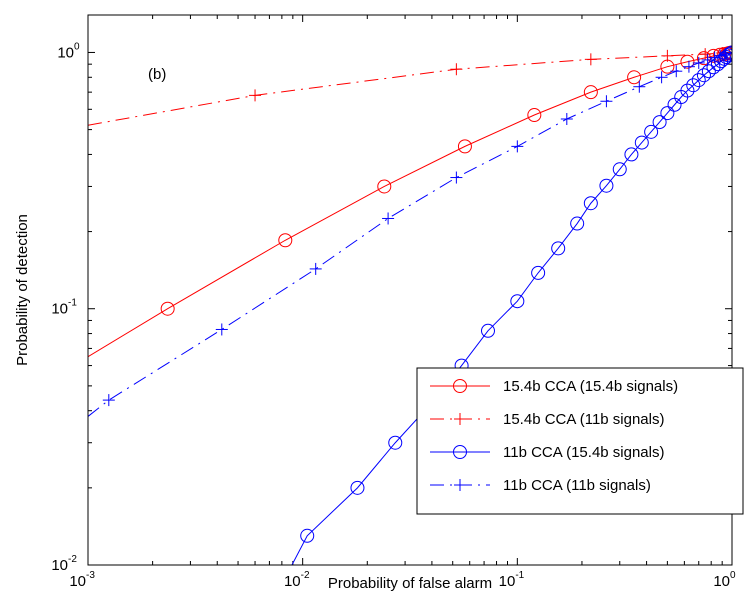 Image resolution: width=747 pixels, height=600 pixels. I want to click on x-tick-label: 10 -1, so click(512, 580).